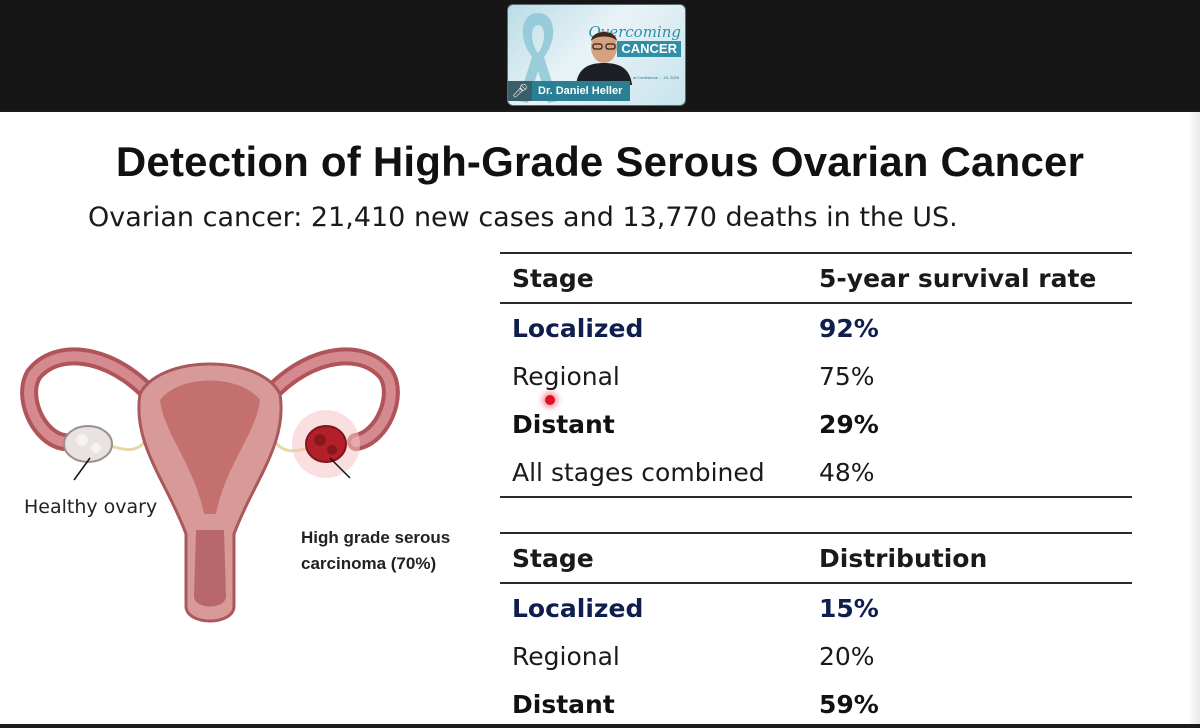 The height and width of the screenshot is (728, 1200). I want to click on value-cell: 29%, so click(849, 424).